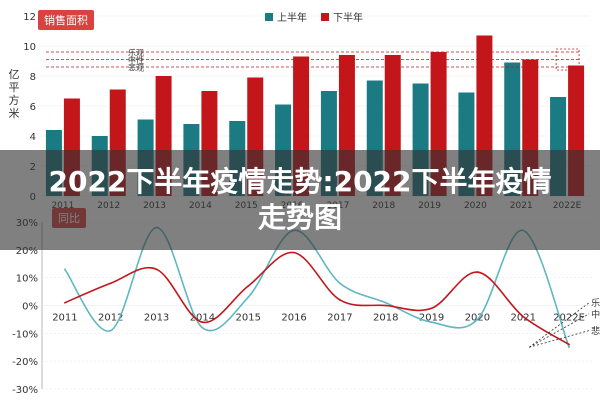 The width and height of the screenshot is (600, 400). Describe the element at coordinates (314, 16) in the screenshot. I see `legend: 上半年 下半年` at that location.